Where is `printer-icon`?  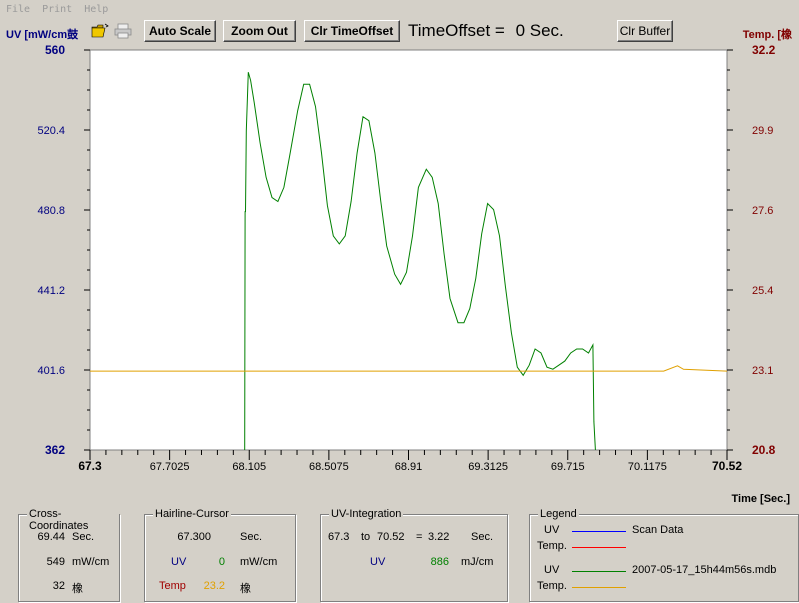
printer-icon is located at coordinates (123, 31).